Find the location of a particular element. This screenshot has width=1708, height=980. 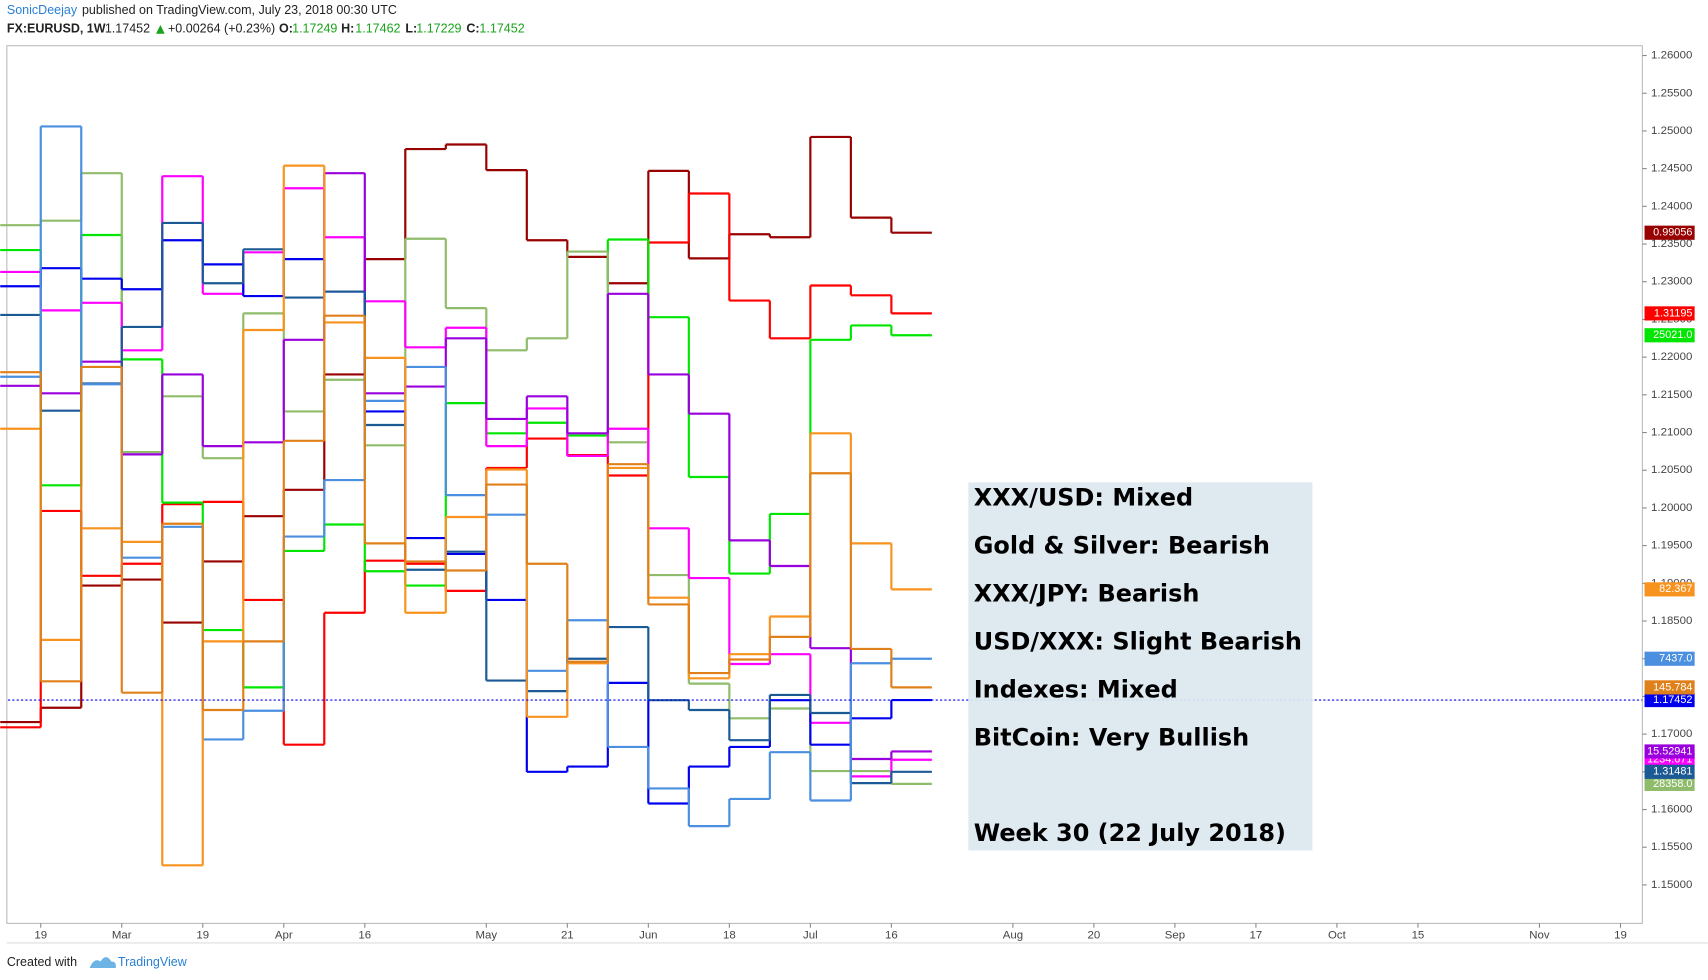

y-tick-label: 1.23500 is located at coordinates (1671, 244).